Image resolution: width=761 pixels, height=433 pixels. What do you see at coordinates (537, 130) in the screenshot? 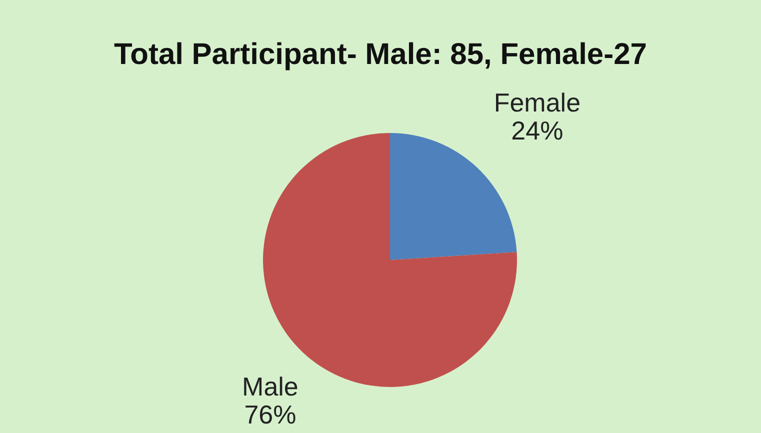
I see `data-label: 24%` at bounding box center [537, 130].